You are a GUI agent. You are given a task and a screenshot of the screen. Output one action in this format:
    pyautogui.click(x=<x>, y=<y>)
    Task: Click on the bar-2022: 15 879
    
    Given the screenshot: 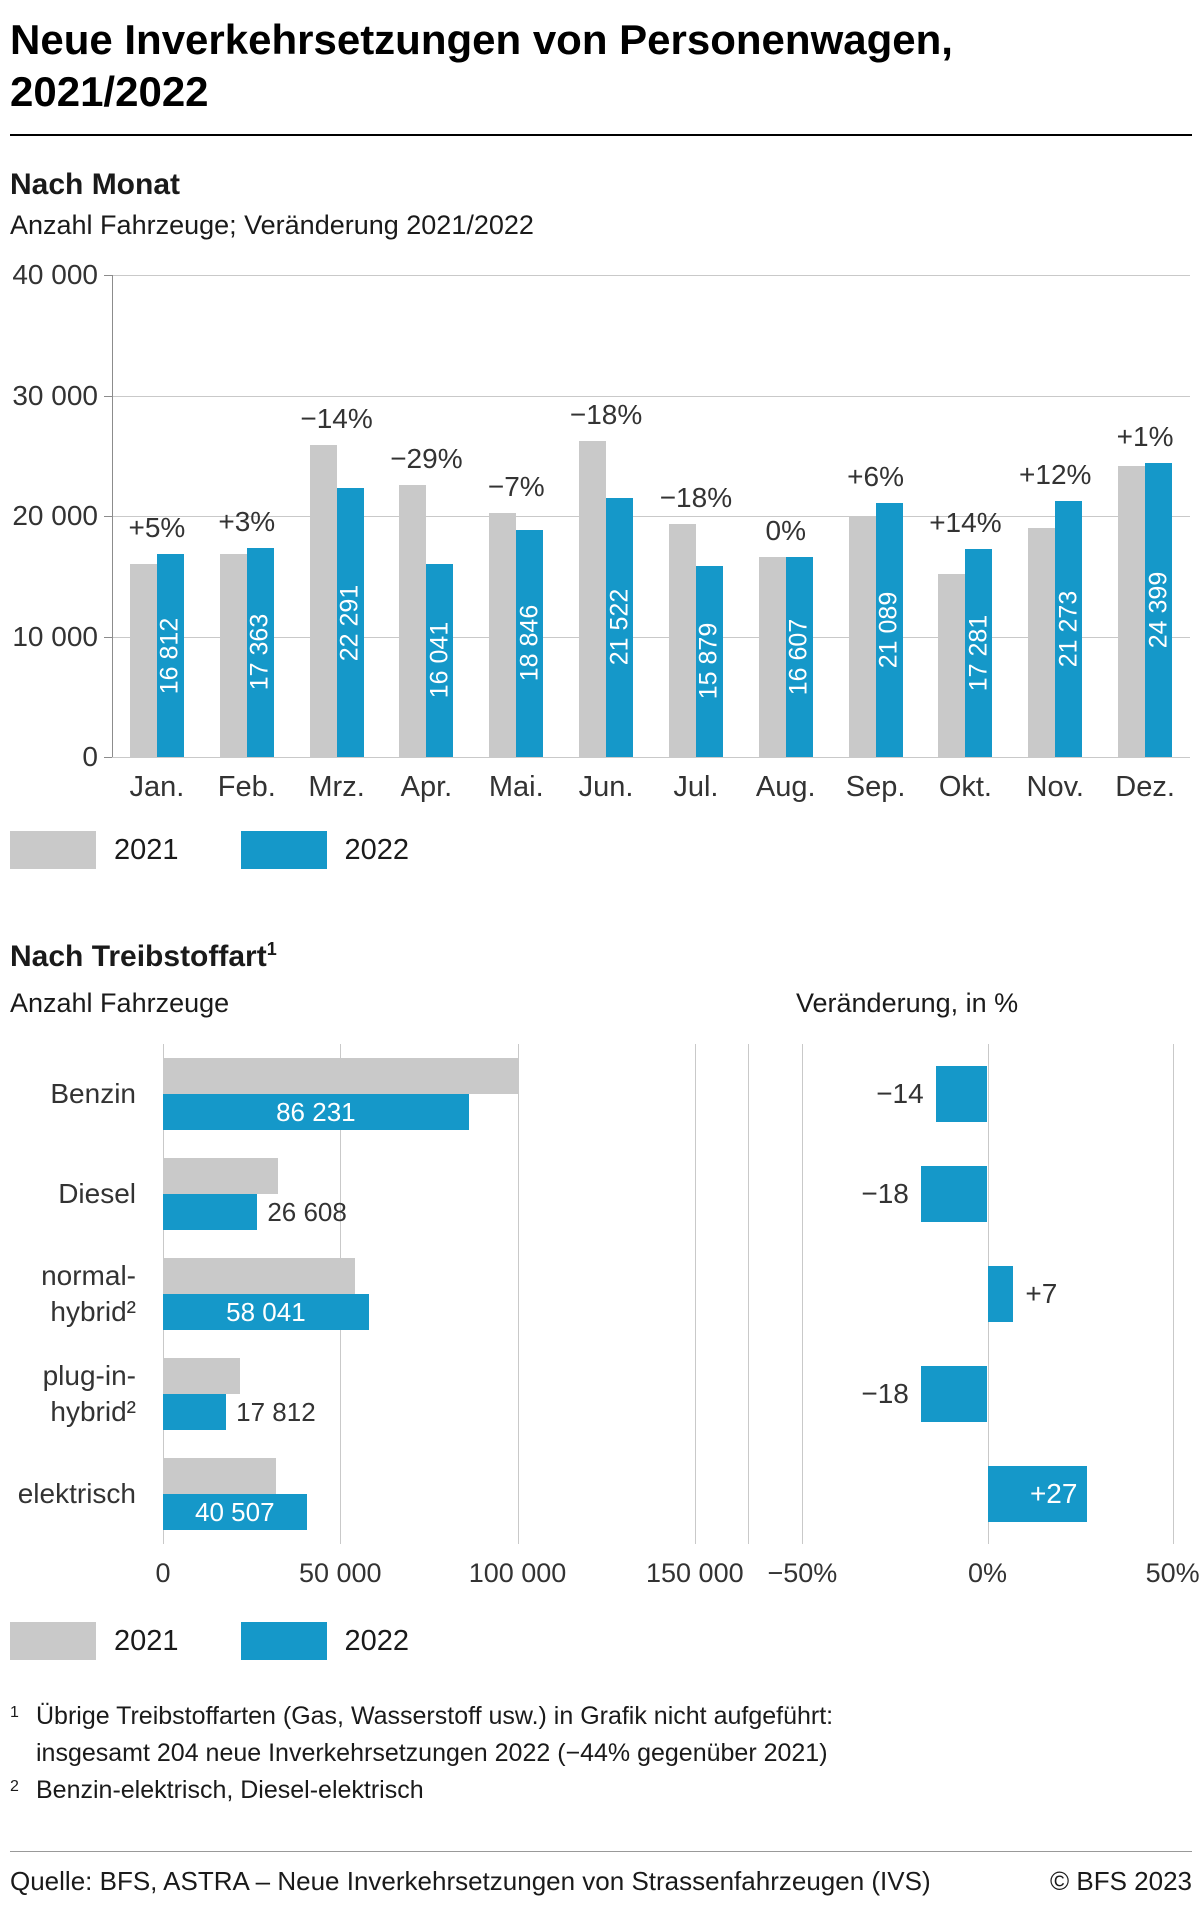 What is the action you would take?
    pyautogui.click(x=708, y=661)
    